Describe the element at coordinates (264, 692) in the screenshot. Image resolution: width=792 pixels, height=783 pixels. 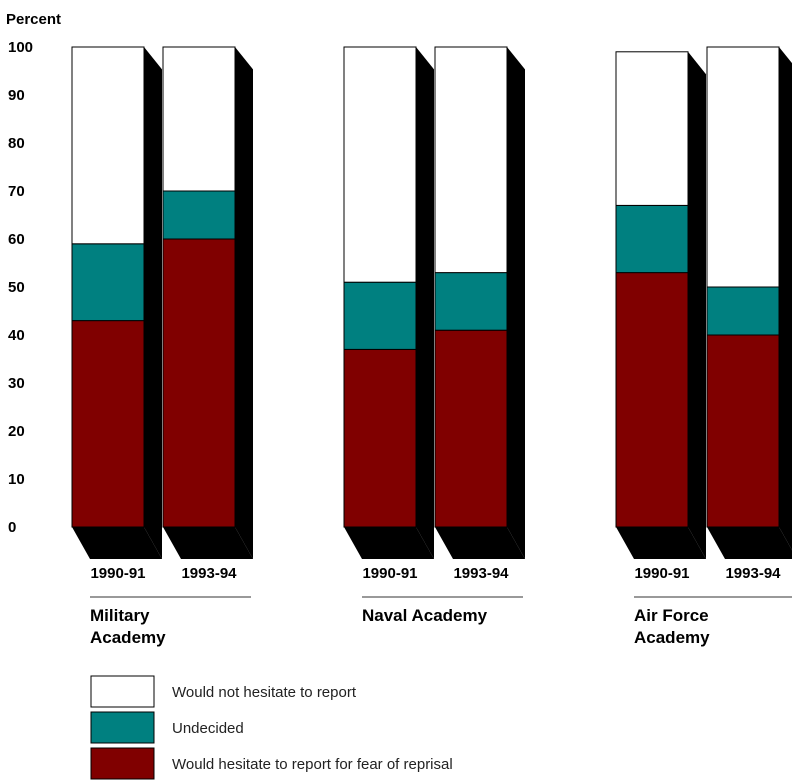
I see `legend-label: Would not hesitate to report` at that location.